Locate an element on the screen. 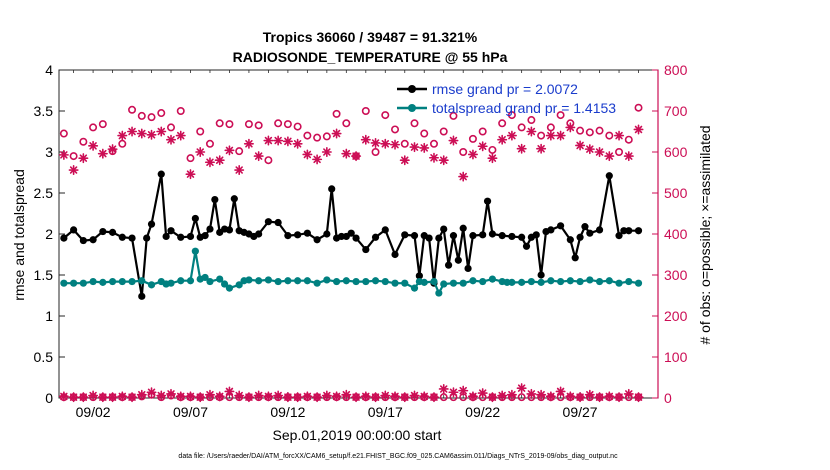 This screenshot has height=470, width=830. x-tick-label: 09/22 is located at coordinates (482, 412).